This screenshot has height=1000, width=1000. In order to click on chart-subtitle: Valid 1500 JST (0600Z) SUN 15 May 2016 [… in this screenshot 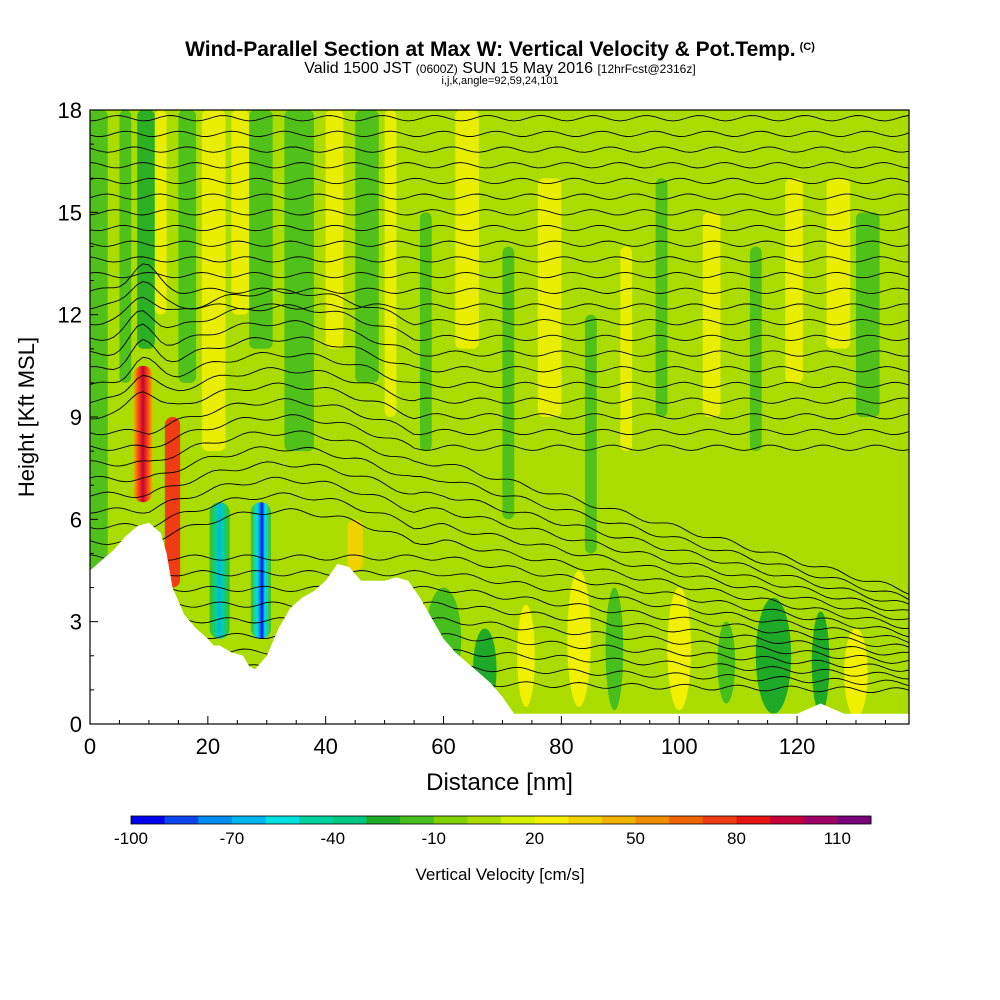, I will do `click(500, 68)`.